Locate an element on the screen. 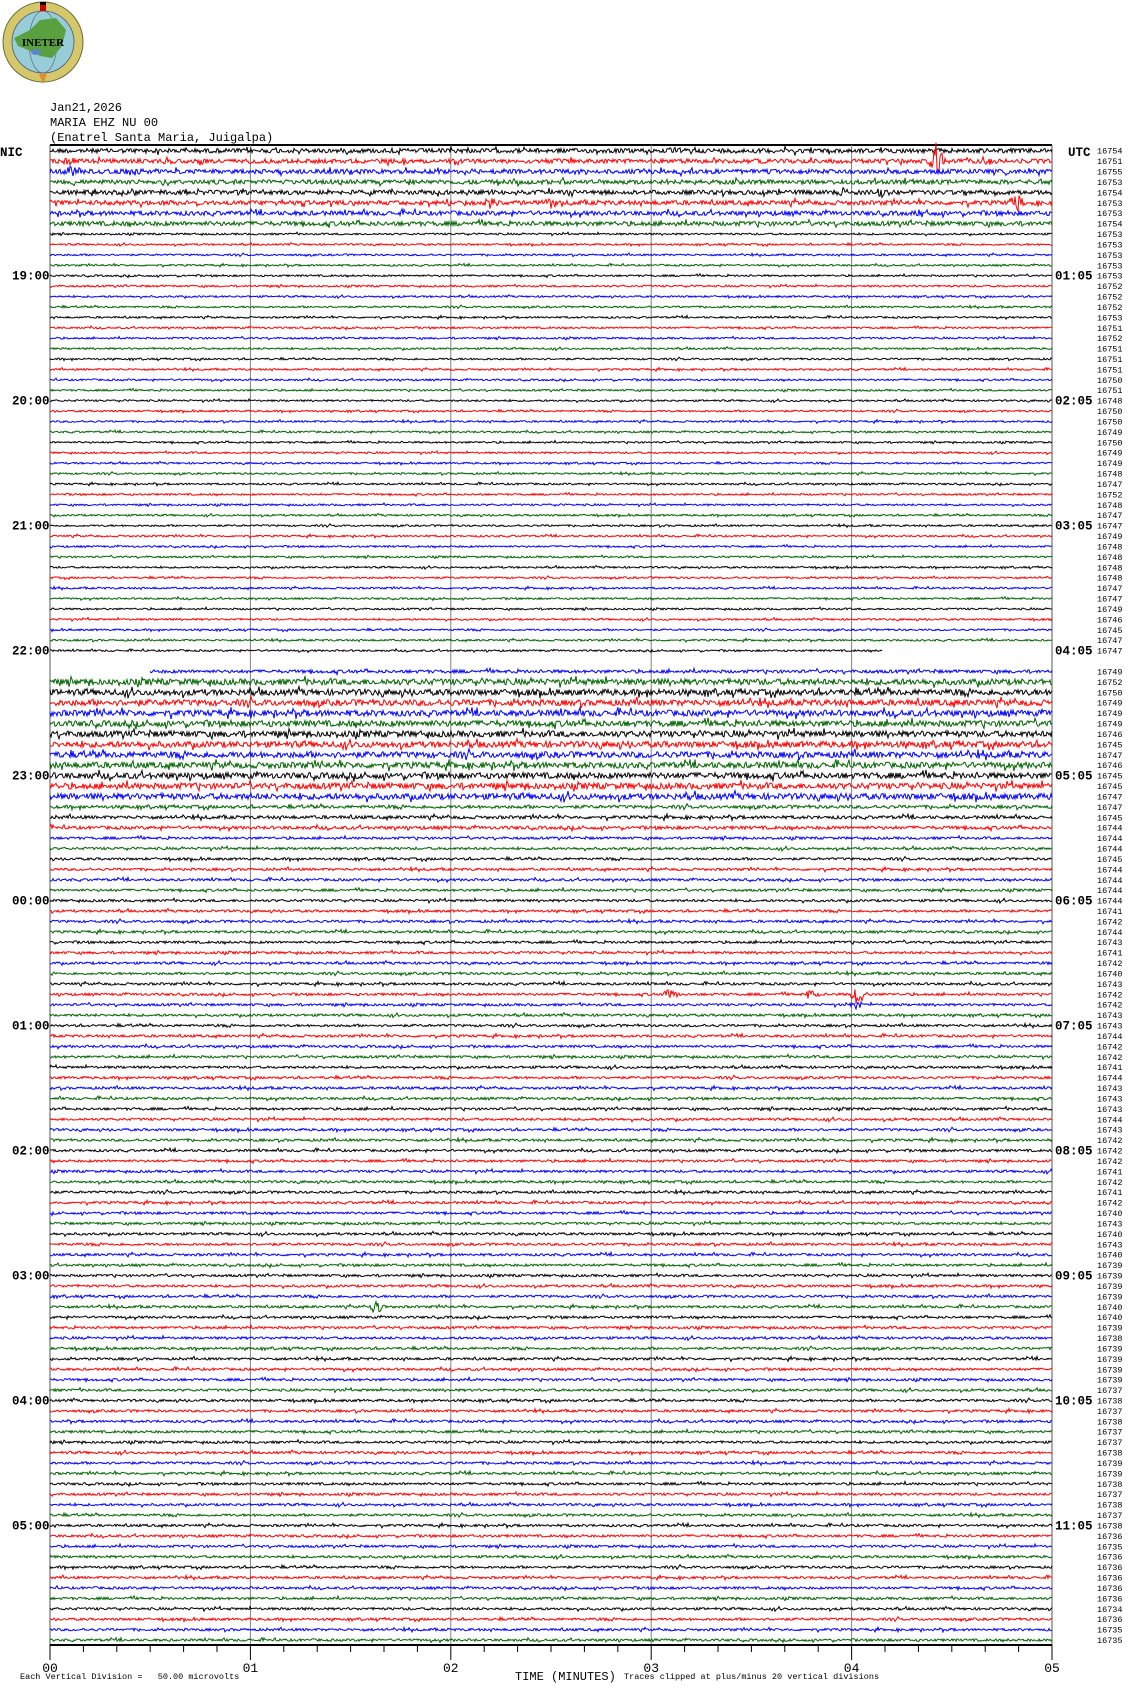 This screenshot has width=1130, height=1689. hour-label-right: 03:05 is located at coordinates (1074, 527).